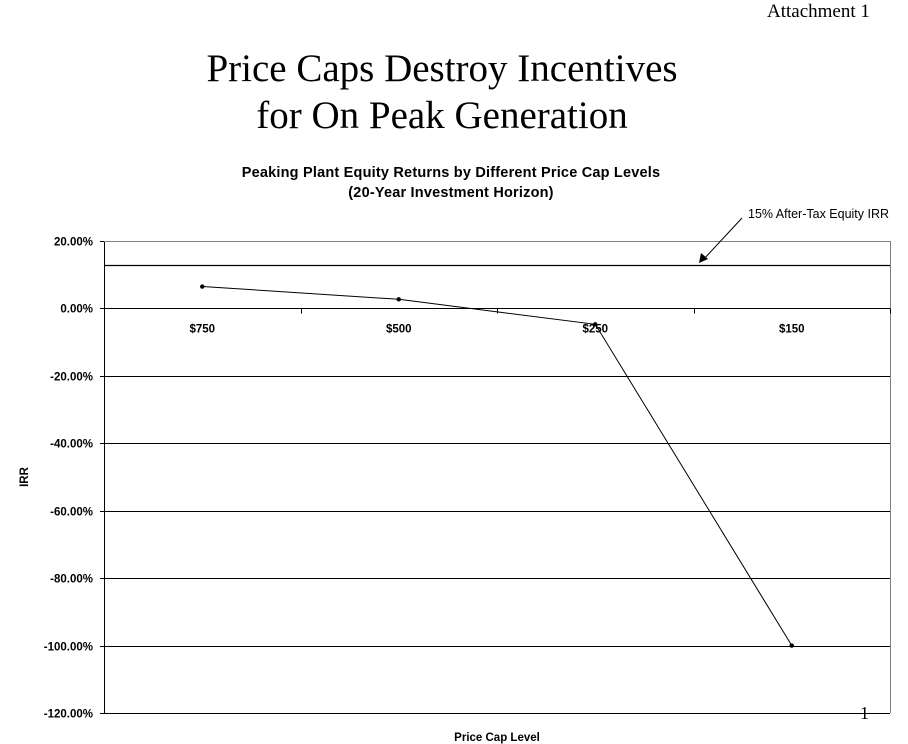 The height and width of the screenshot is (744, 908). Describe the element at coordinates (399, 330) in the screenshot. I see `x-tick-label: $500` at that location.